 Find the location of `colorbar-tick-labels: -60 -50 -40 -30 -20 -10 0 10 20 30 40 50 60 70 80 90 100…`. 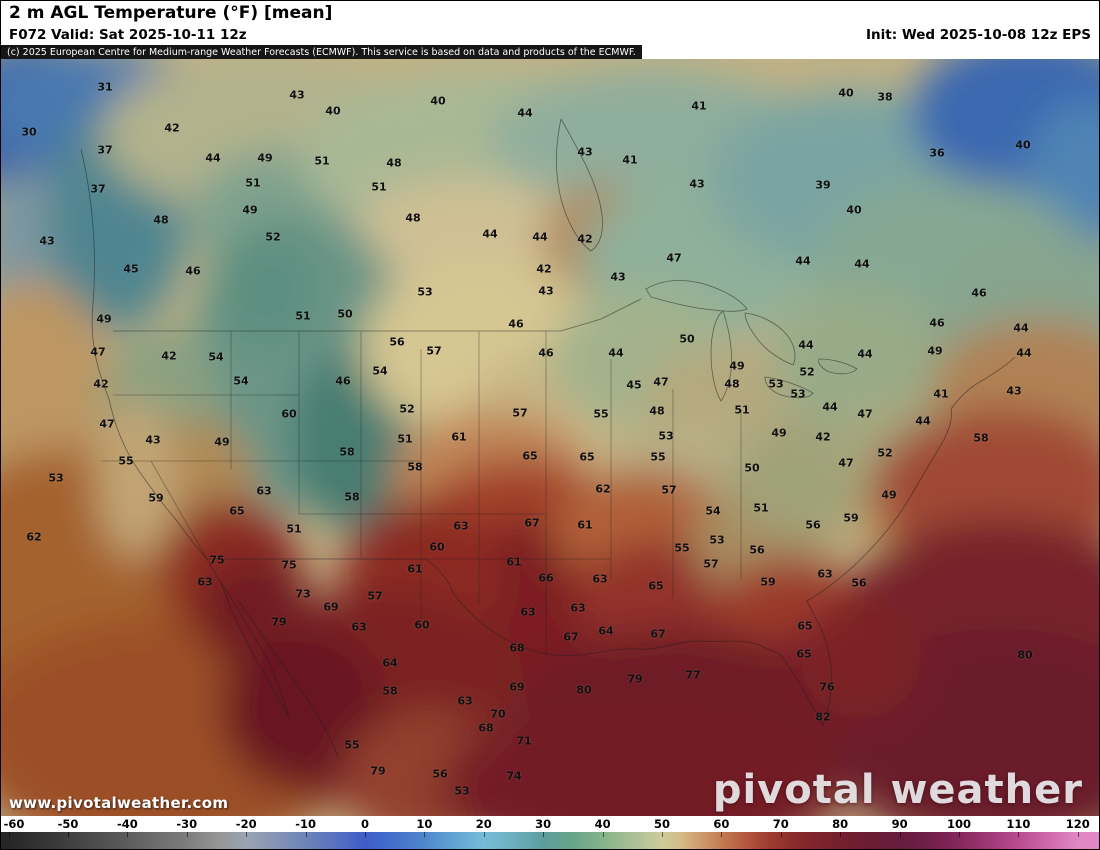

colorbar-tick-labels: -60 -50 -40 -30 -20 -10 0 10 20 30 40 50 60 70 80 90 100… is located at coordinates (550, 824).